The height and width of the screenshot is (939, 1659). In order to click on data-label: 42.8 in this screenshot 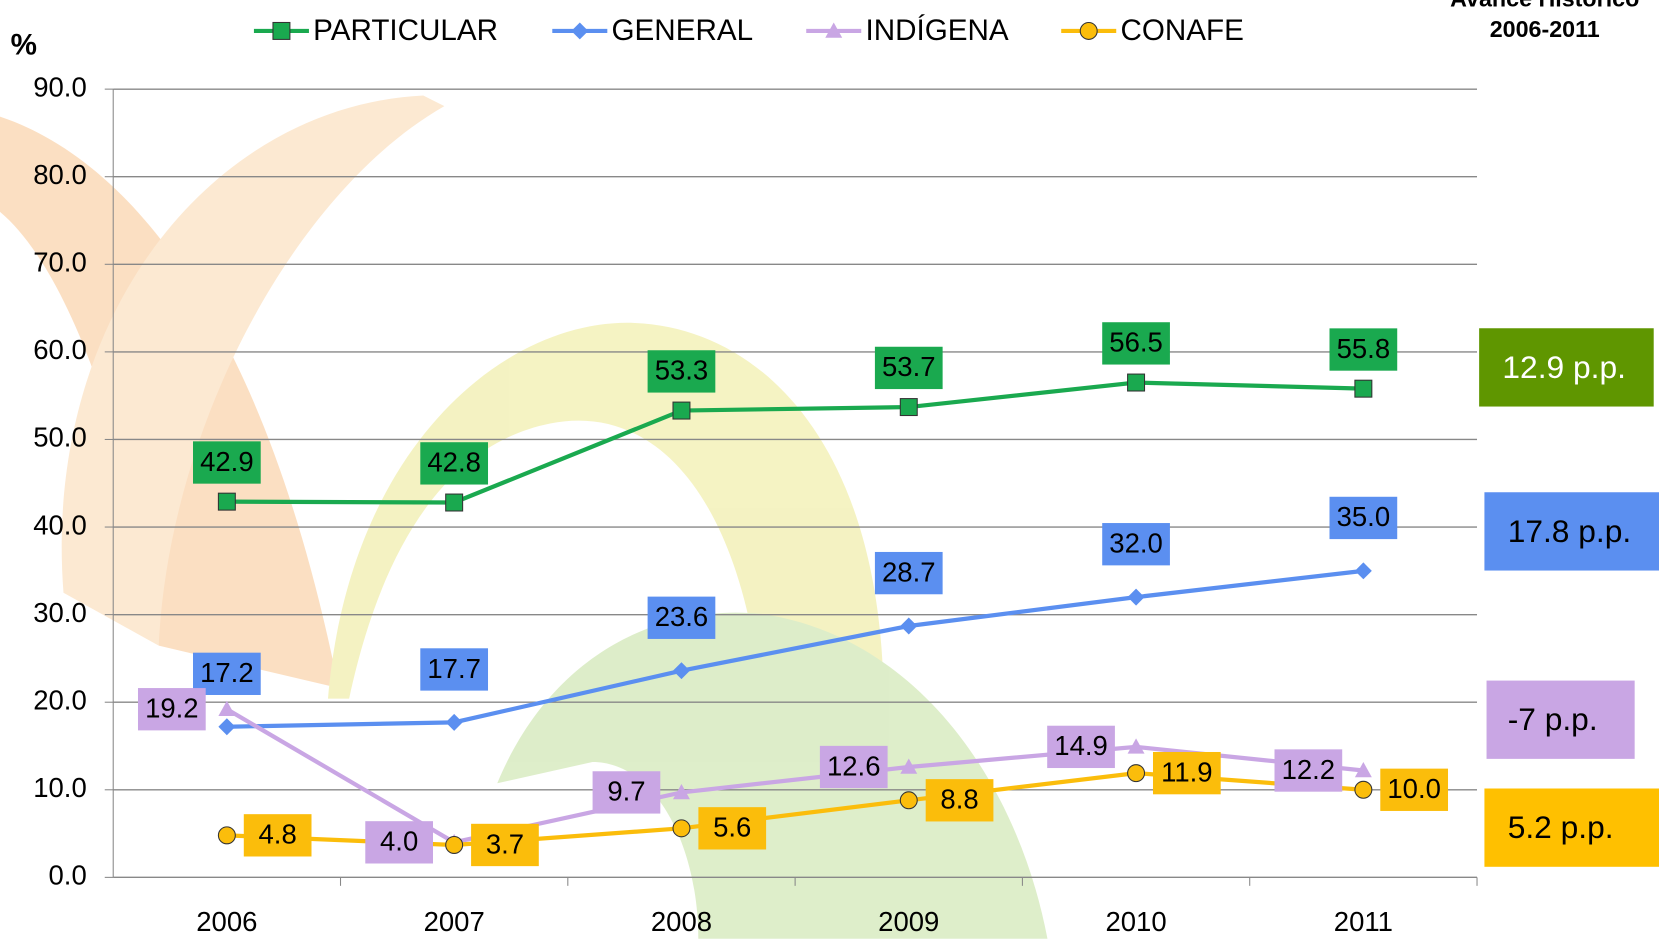, I will do `click(454, 462)`.